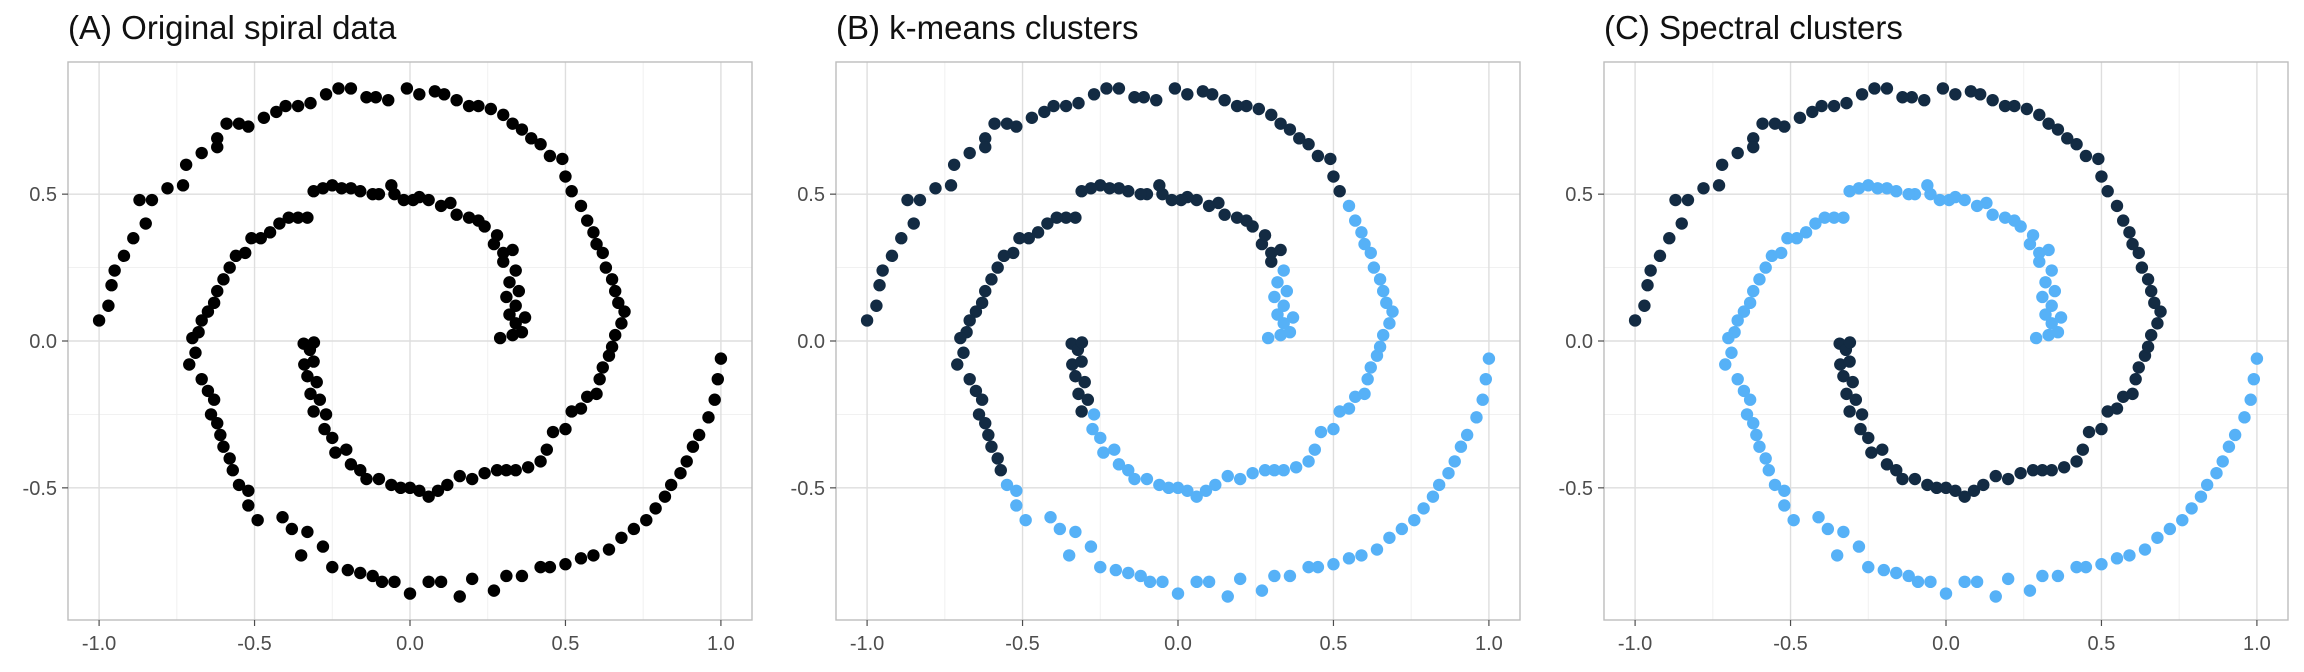 The width and height of the screenshot is (2304, 672). Describe the element at coordinates (410, 644) in the screenshot. I see `panel-a-x-tick-label: 0.0` at that location.